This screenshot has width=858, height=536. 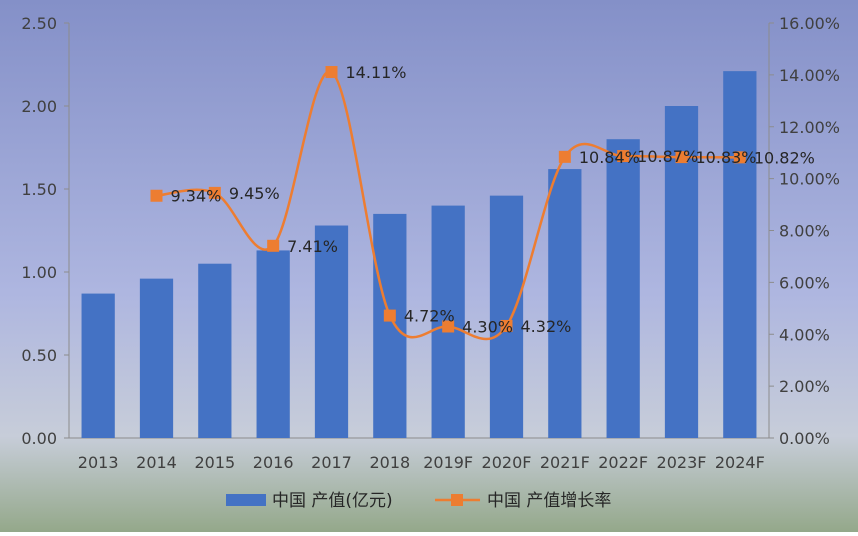 What do you see at coordinates (331, 462) in the screenshot?
I see `x-tick-label: 2017` at bounding box center [331, 462].